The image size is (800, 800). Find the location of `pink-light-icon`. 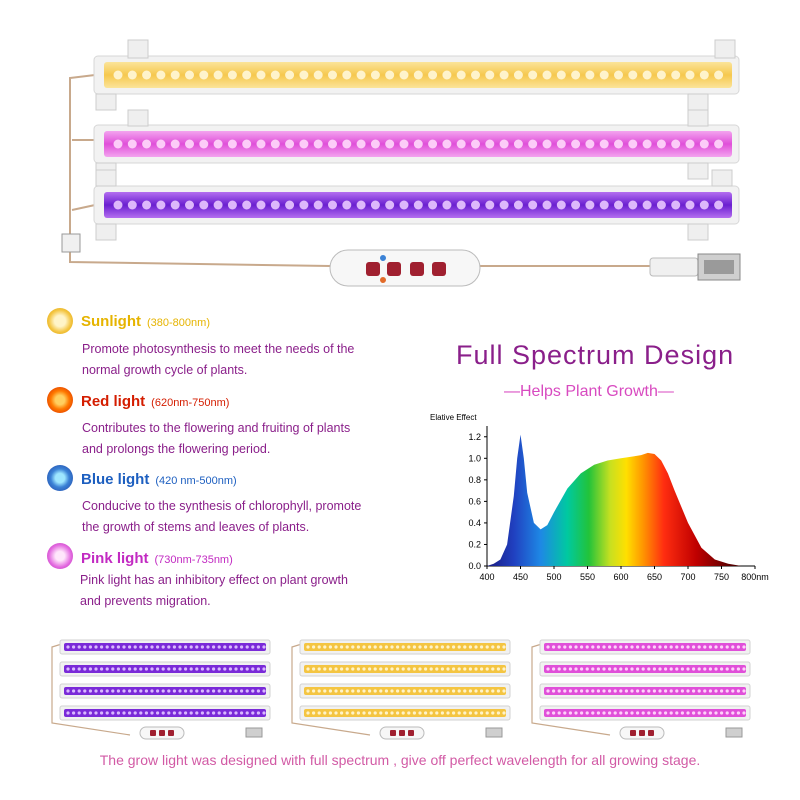

pink-light-icon is located at coordinates (60, 556).